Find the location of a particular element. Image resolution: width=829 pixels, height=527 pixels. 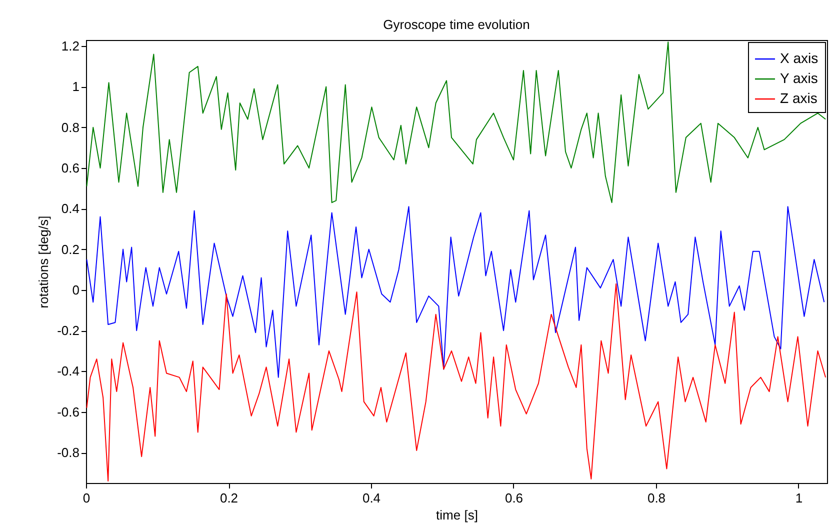

x-tick-label: 1 is located at coordinates (799, 498).